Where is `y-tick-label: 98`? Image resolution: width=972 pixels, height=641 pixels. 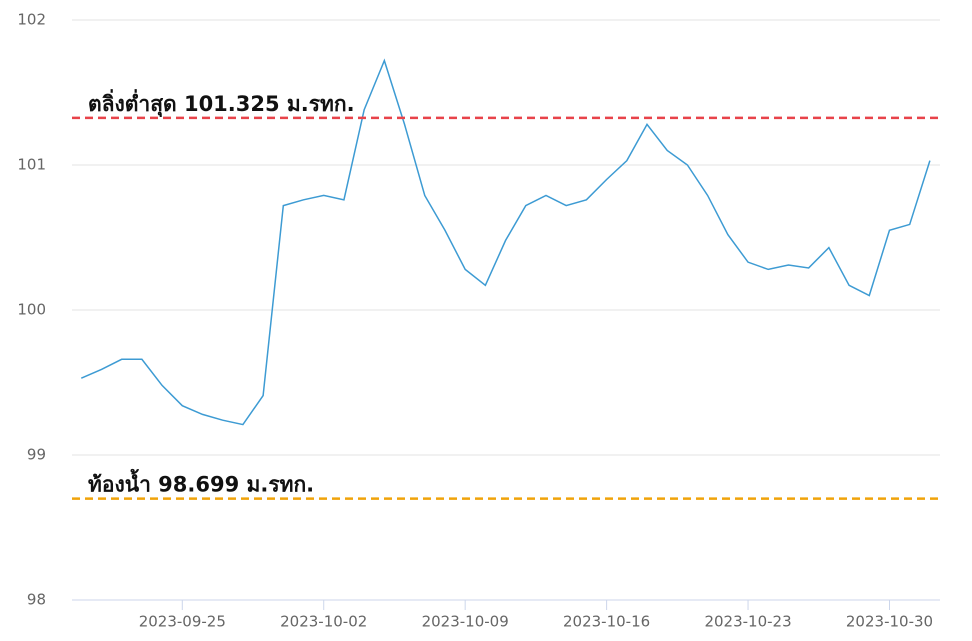
y-tick-label: 98 is located at coordinates (36, 600).